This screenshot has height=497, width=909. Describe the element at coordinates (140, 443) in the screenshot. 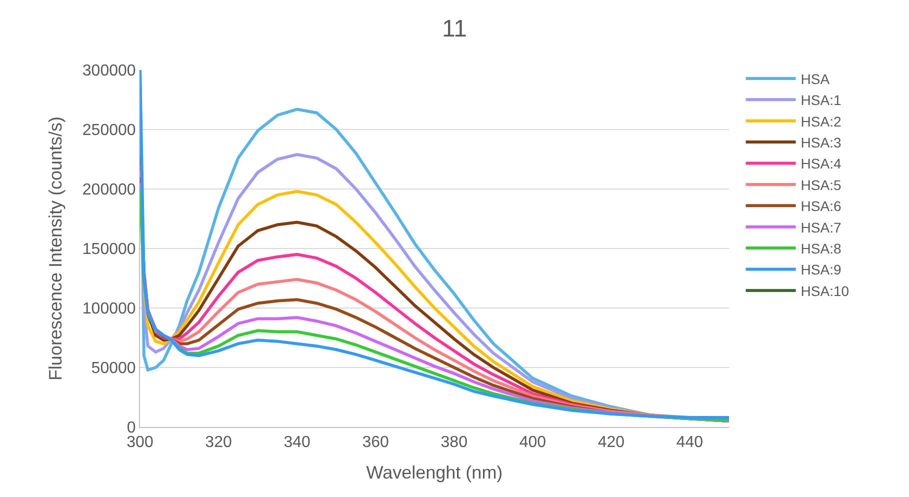

I see `x-tick-label: 300` at that location.